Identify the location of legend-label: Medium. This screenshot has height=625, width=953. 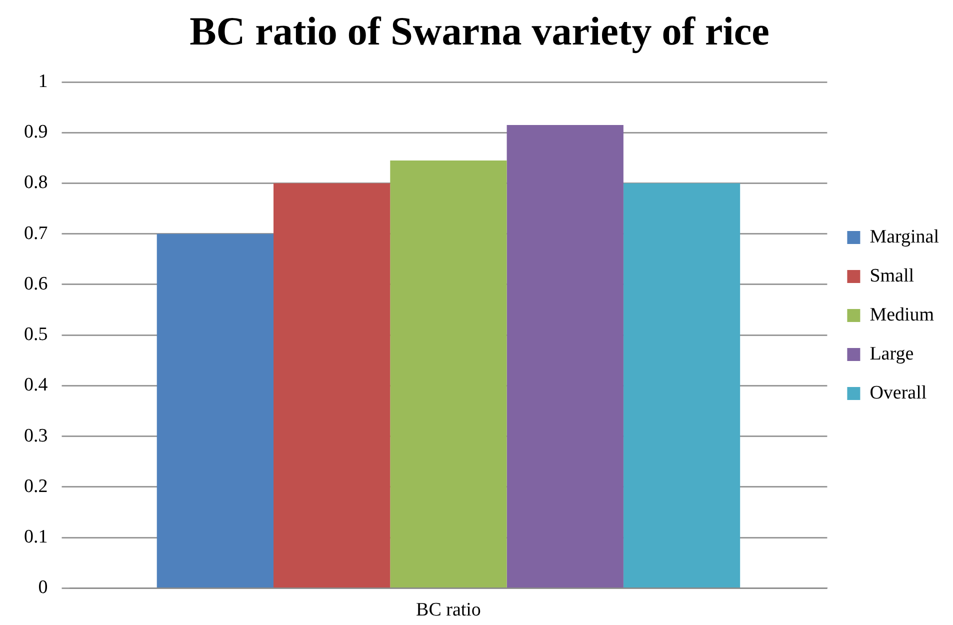
(902, 315).